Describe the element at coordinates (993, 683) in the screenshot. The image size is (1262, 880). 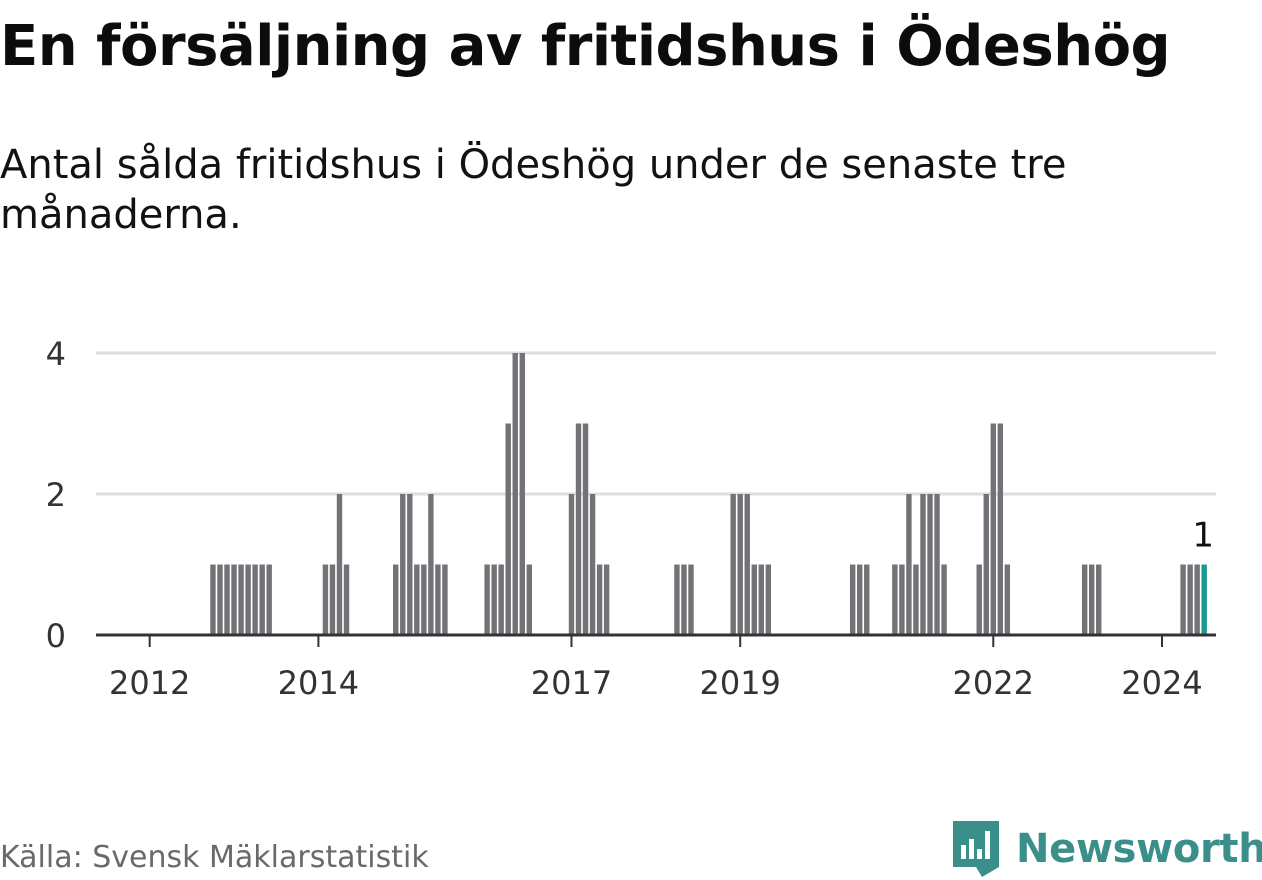
I see `x-tick-label: 2022` at that location.